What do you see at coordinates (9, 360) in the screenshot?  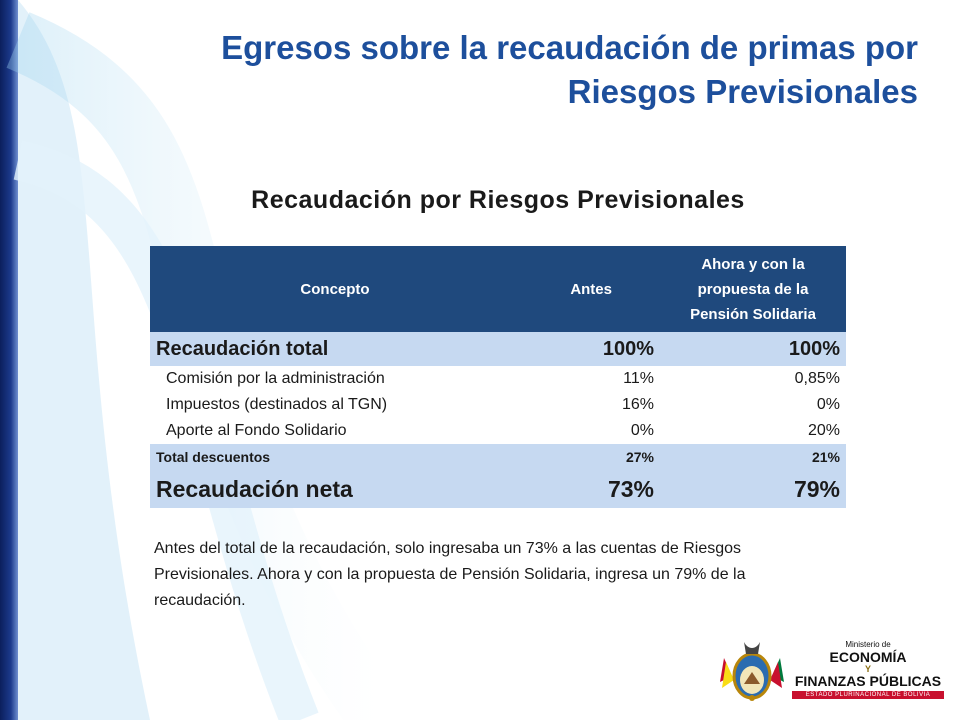 I see `left-decorative-band` at bounding box center [9, 360].